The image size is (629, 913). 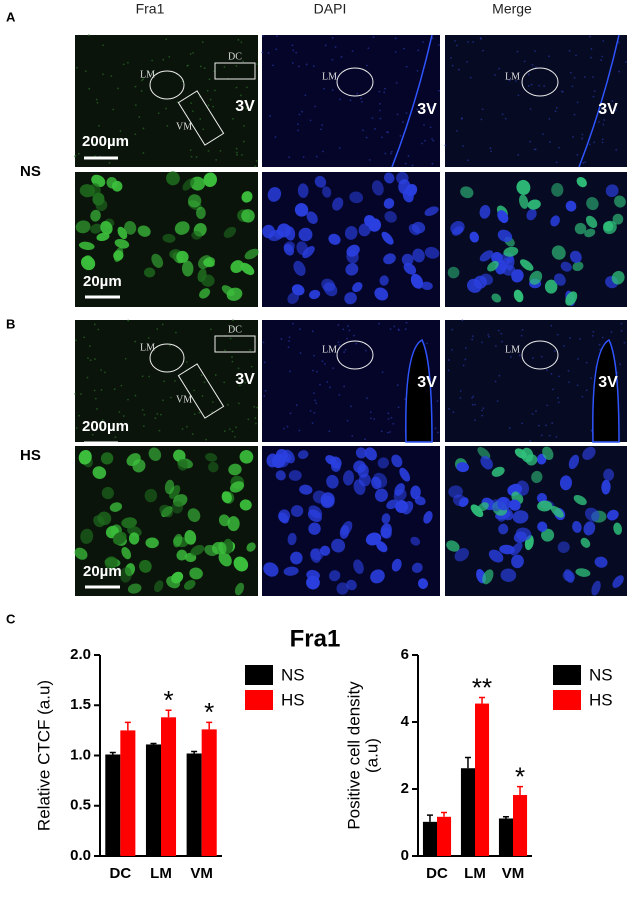 I want to click on bar, so click(x=520, y=825).